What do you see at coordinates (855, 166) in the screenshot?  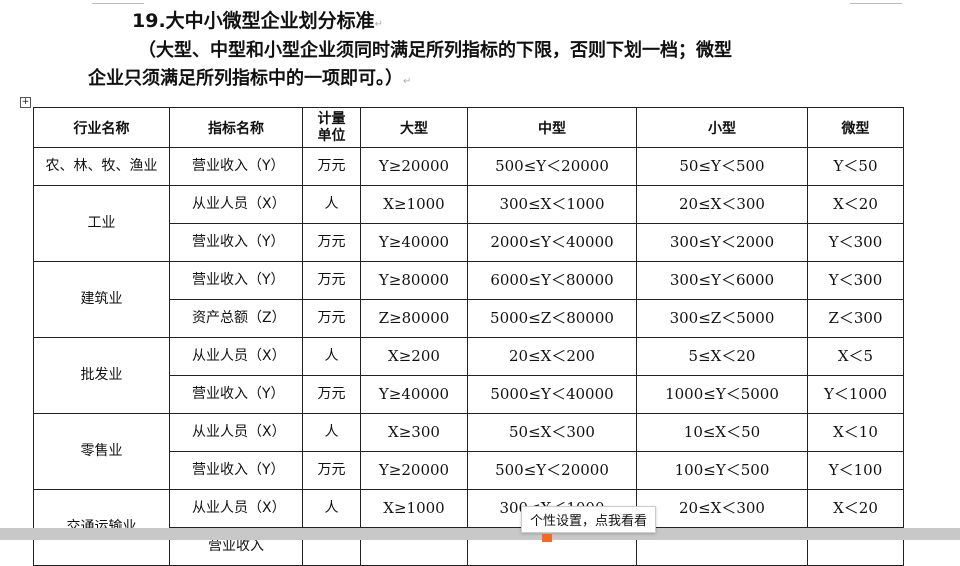 I see `cell-micro: Y＜50` at bounding box center [855, 166].